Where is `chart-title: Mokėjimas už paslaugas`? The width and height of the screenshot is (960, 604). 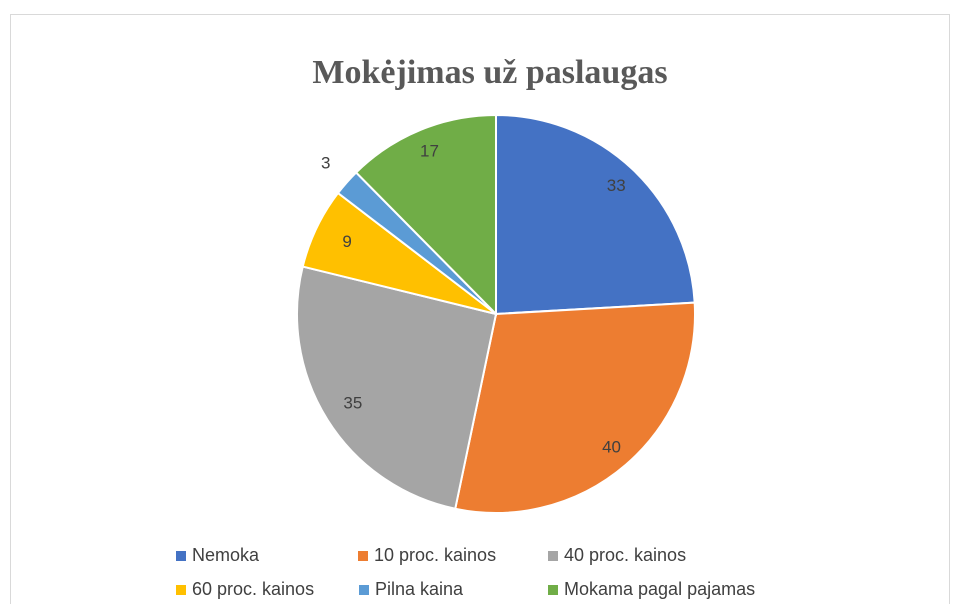
chart-title: Mokėjimas už paslaugas is located at coordinates (489, 72).